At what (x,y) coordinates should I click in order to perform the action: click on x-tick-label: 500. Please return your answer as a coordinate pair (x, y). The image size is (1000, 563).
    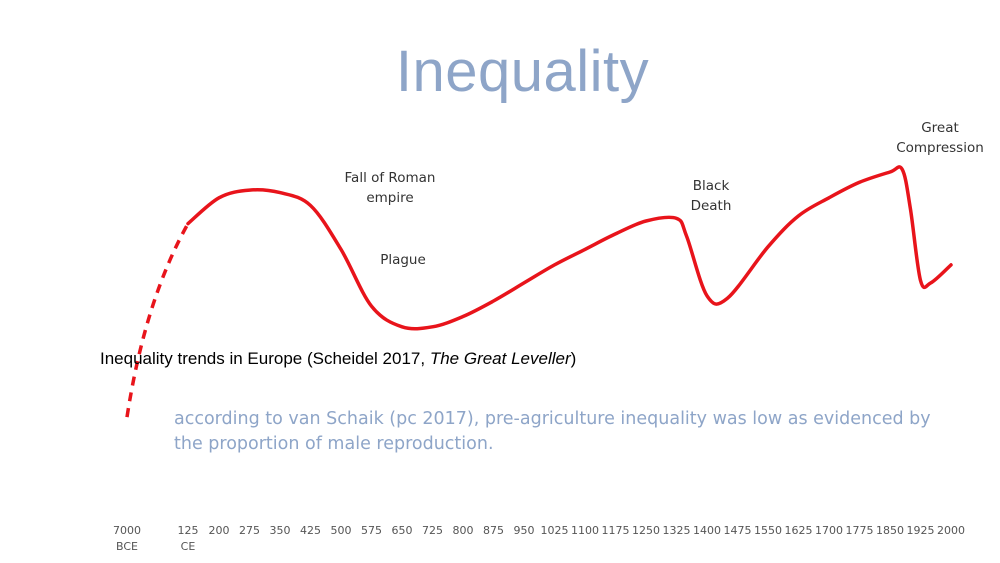
    Looking at the image, I should click on (341, 530).